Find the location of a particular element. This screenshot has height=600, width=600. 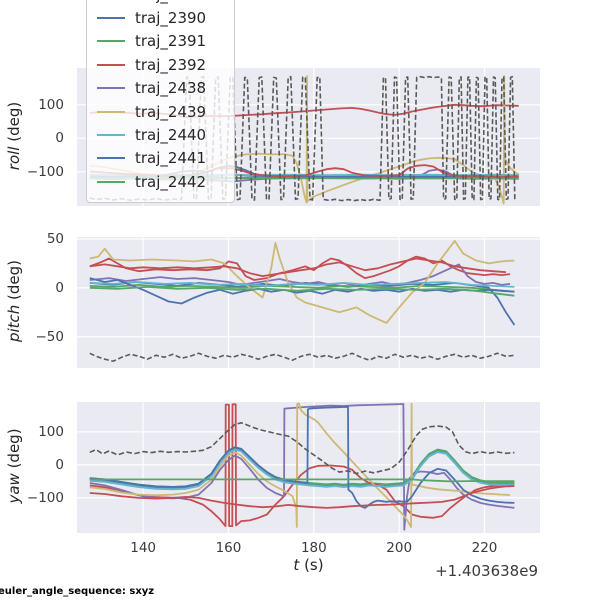

legend-item-traj-2391: traj_2391 is located at coordinates (160, 41).